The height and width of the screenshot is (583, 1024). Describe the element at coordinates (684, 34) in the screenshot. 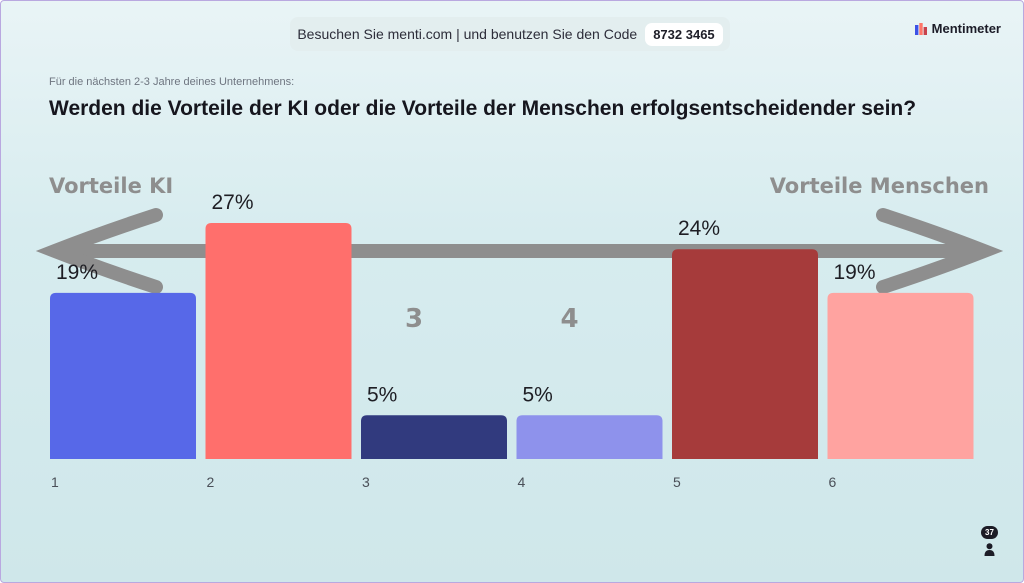

I see `voting-code: 8732 3465` at that location.